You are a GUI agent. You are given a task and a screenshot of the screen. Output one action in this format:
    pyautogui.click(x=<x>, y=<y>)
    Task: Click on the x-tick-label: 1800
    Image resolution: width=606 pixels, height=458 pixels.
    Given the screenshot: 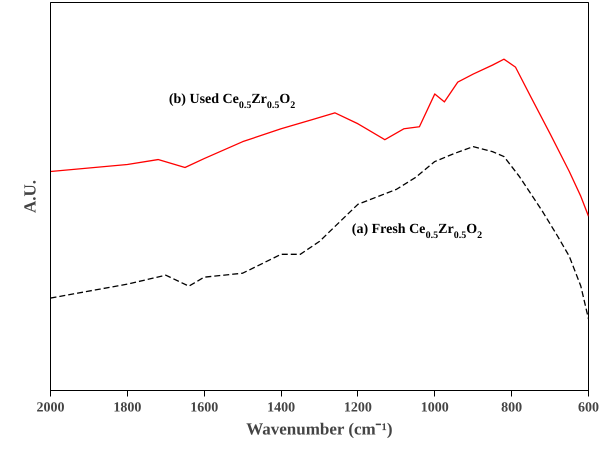 What is the action you would take?
    pyautogui.click(x=127, y=408)
    